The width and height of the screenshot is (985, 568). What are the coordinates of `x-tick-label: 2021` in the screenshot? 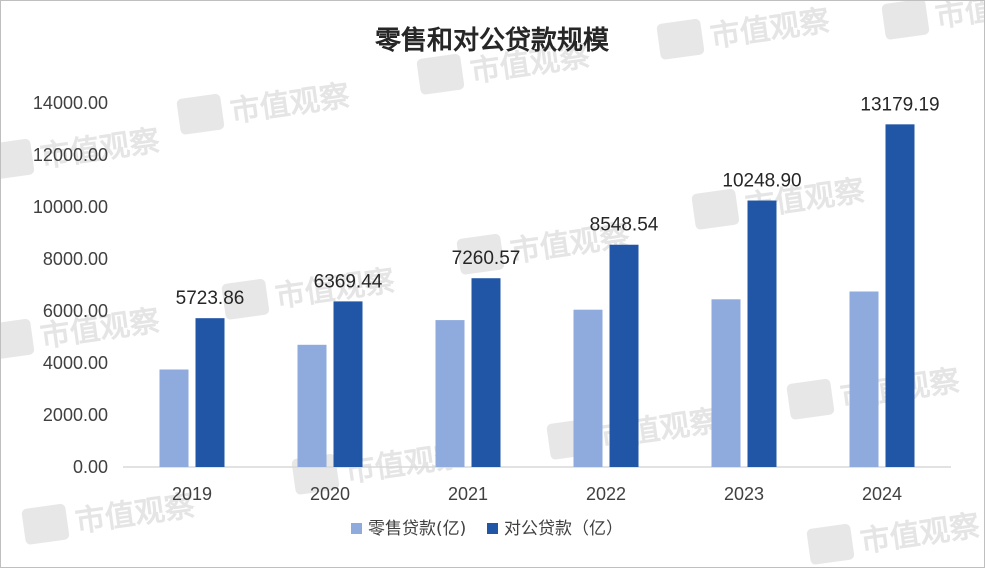 It's located at (468, 494).